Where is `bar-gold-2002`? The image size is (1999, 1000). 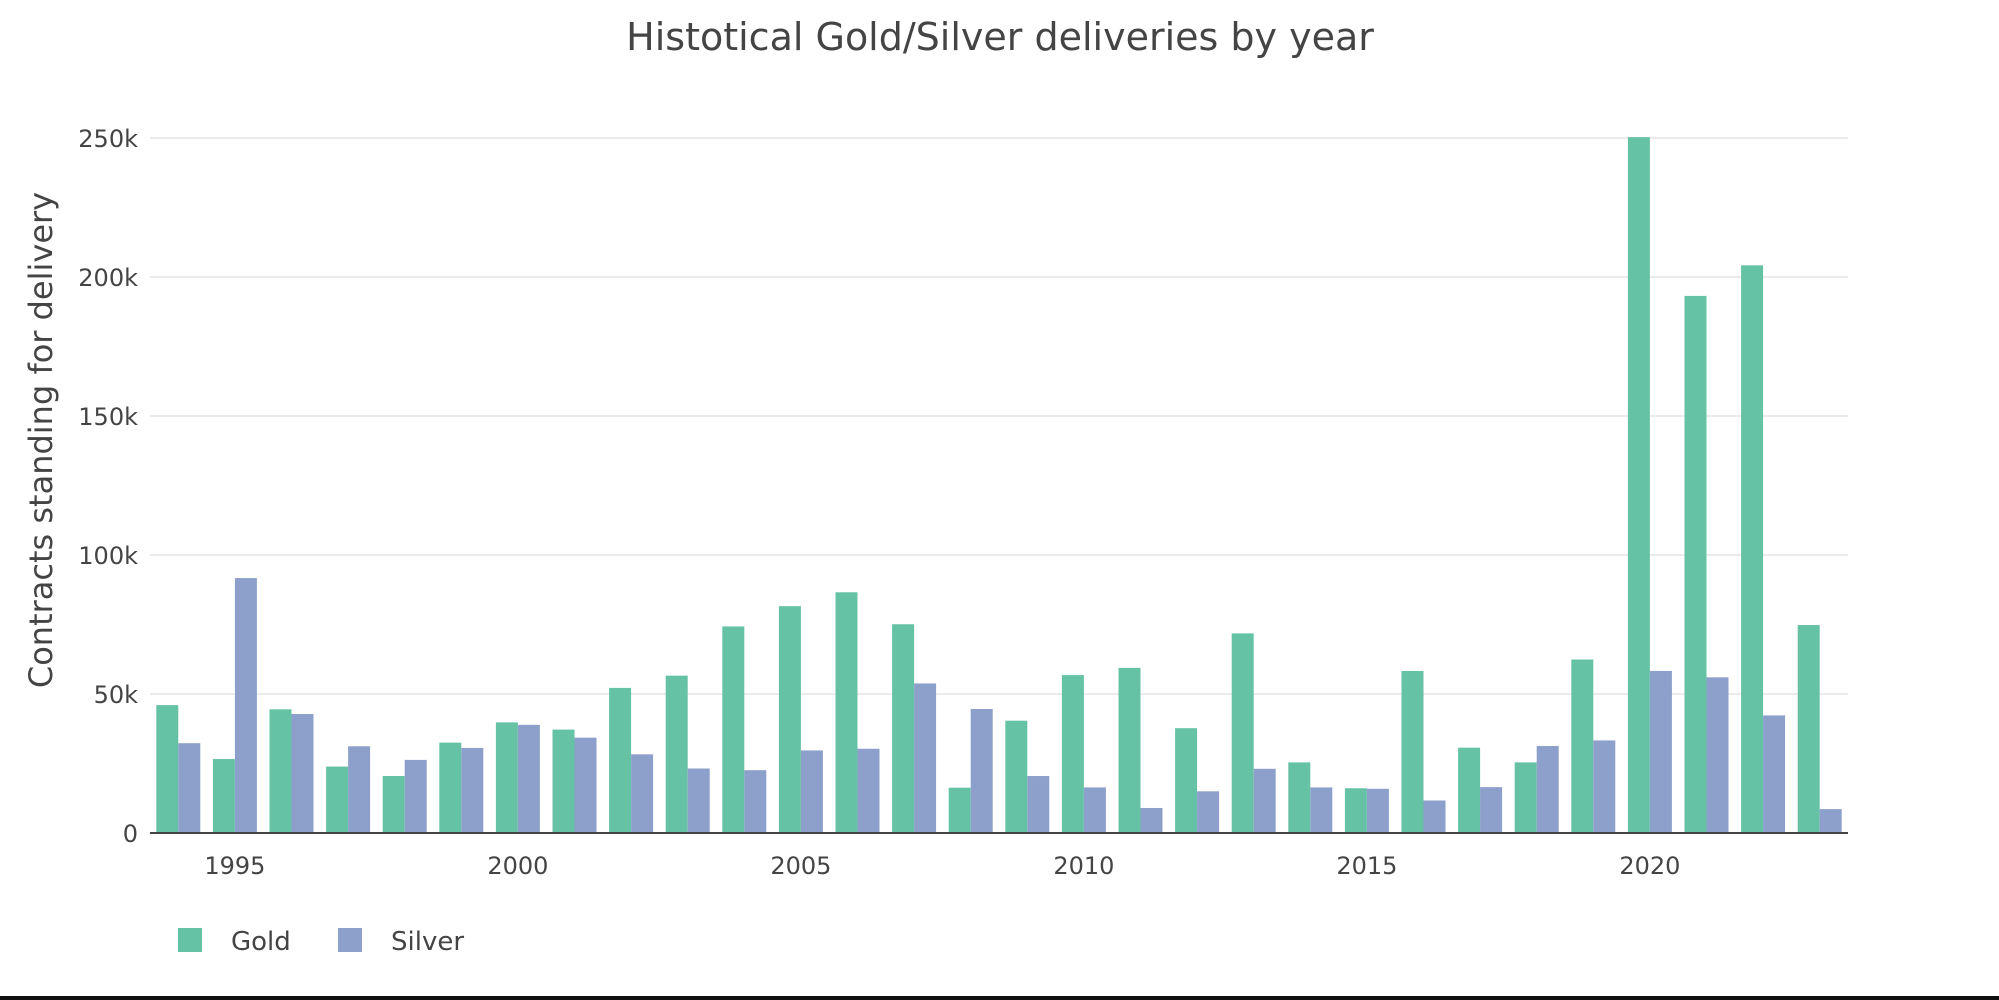
bar-gold-2002 is located at coordinates (620, 760).